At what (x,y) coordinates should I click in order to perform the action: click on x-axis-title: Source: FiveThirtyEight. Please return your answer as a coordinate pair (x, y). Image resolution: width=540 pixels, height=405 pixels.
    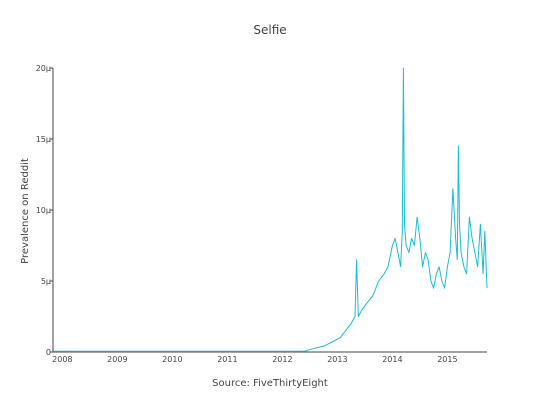
    Looking at the image, I should click on (270, 383).